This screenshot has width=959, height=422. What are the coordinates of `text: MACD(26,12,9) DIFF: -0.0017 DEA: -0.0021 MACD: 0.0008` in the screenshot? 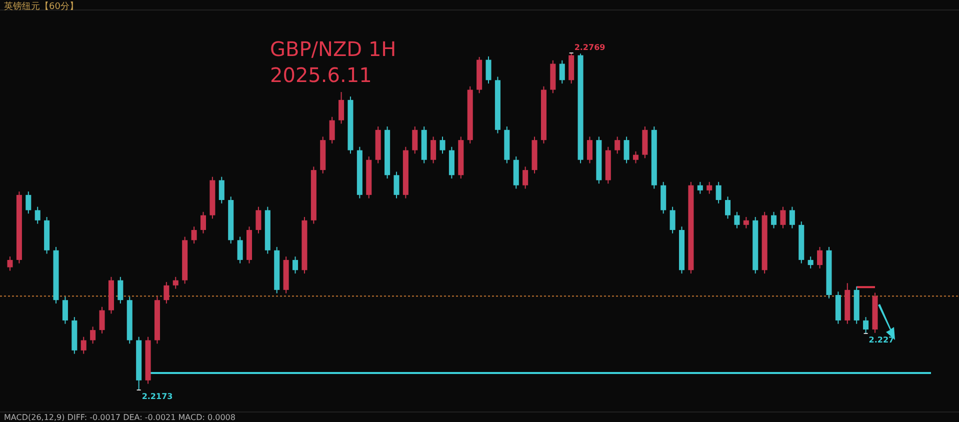 It's located at (120, 417).